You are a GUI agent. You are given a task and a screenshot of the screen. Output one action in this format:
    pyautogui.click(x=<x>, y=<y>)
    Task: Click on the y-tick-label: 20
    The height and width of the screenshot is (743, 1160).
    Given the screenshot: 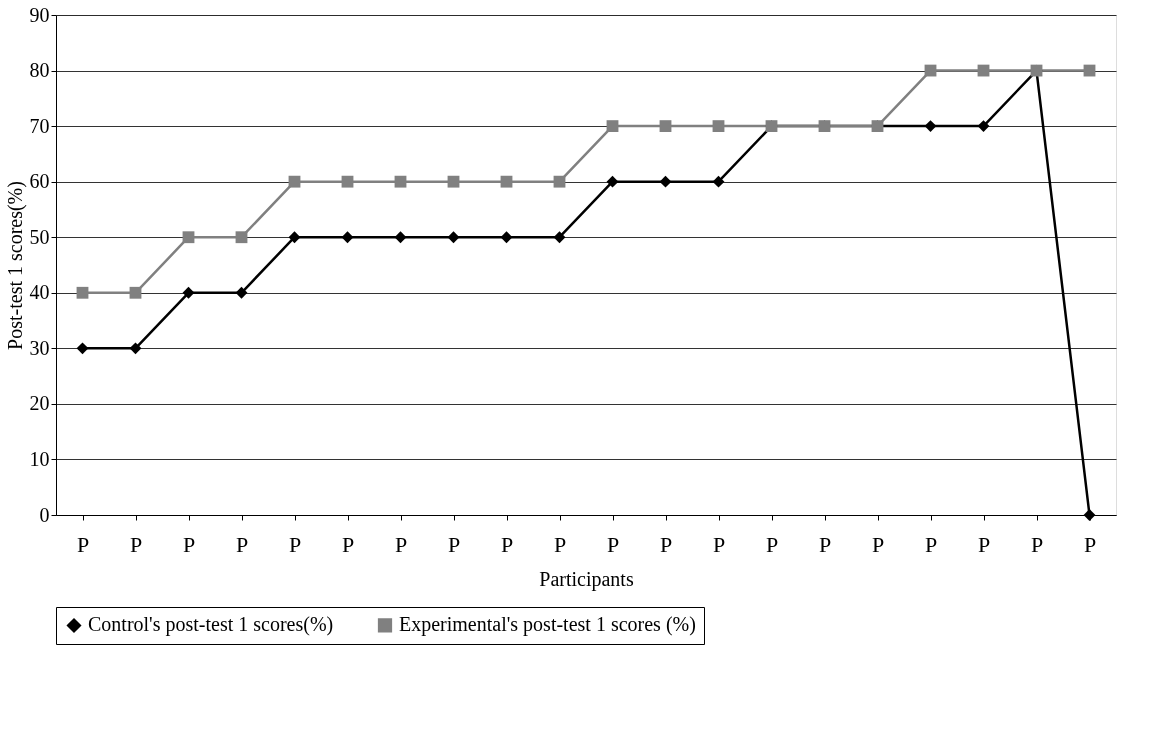 What is the action you would take?
    pyautogui.click(x=39, y=403)
    